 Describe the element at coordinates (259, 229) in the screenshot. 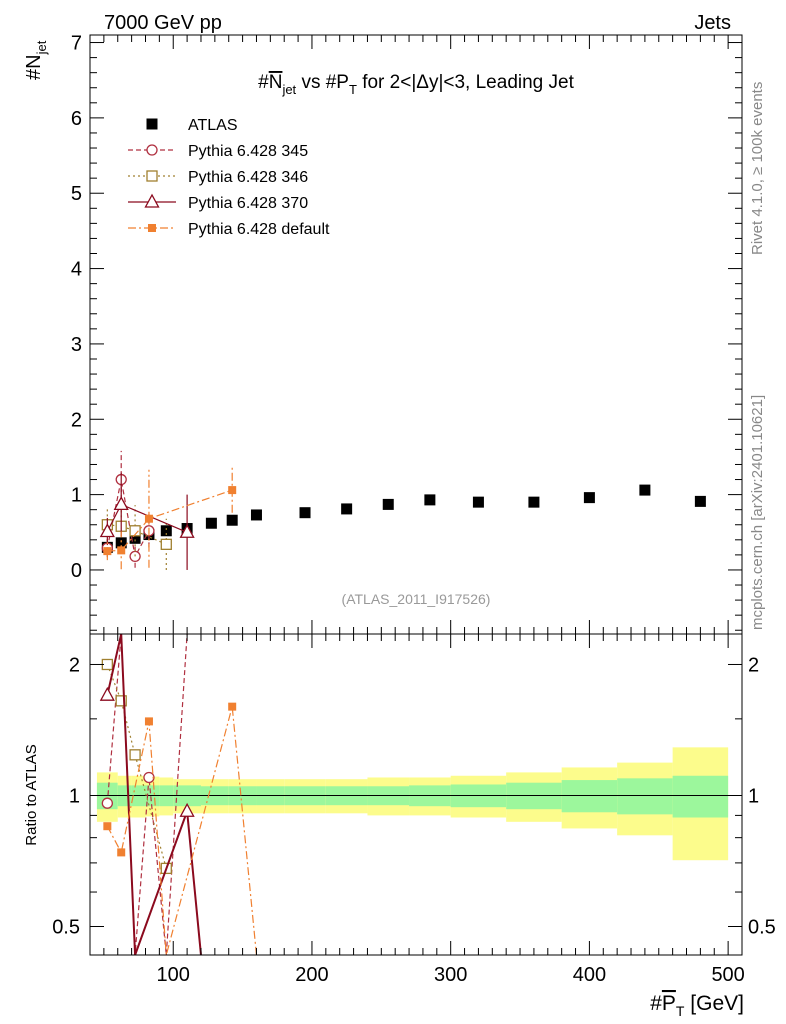

I see `legend-label-pydefault: Pythia 6.428 default` at that location.